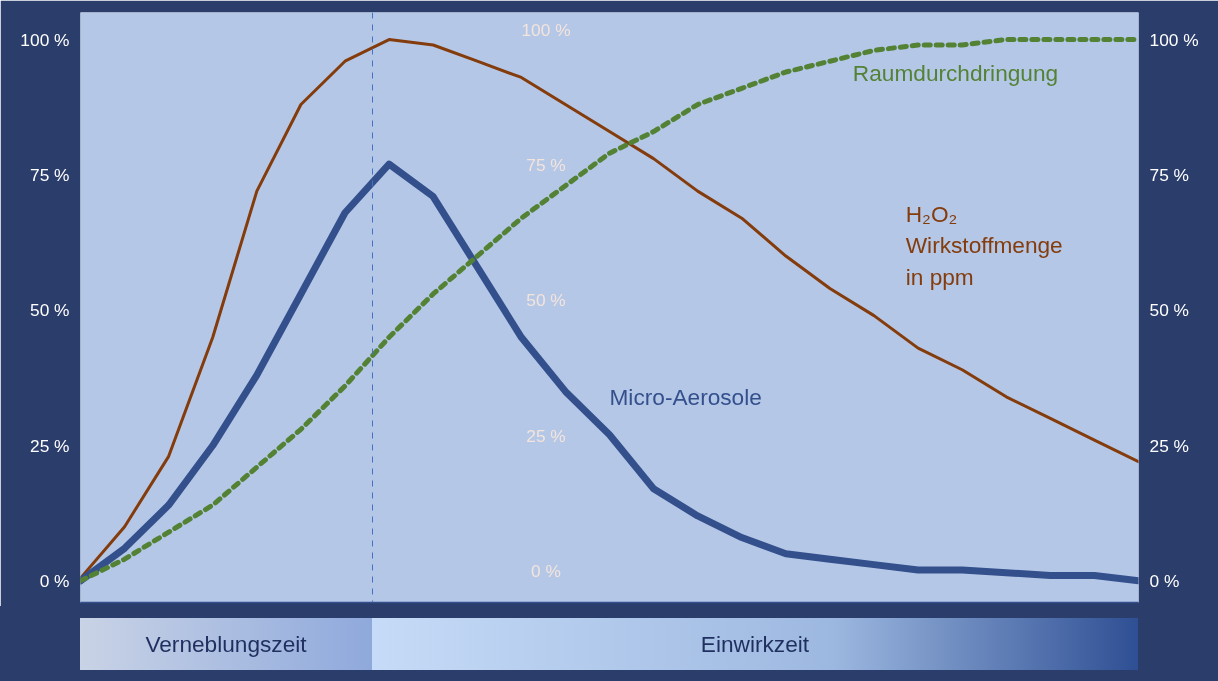 The image size is (1218, 681). Describe the element at coordinates (226, 644) in the screenshot. I see `text: Verneblungszeit` at that location.